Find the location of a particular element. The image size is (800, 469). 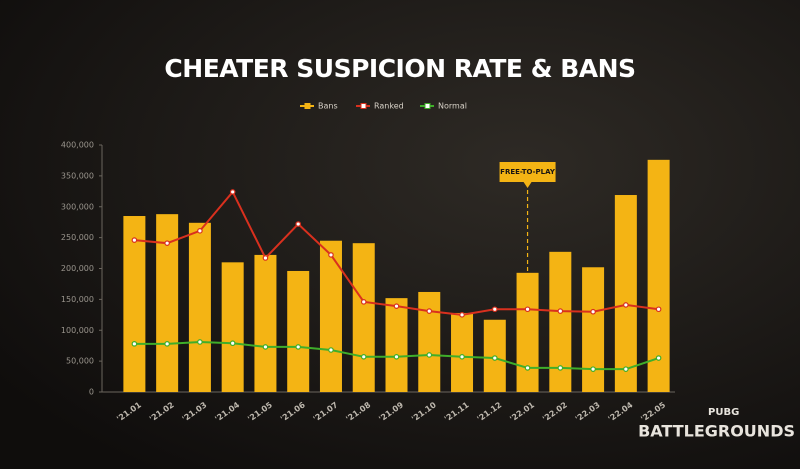

y-tick-label: 250,000 is located at coordinates (77, 237).